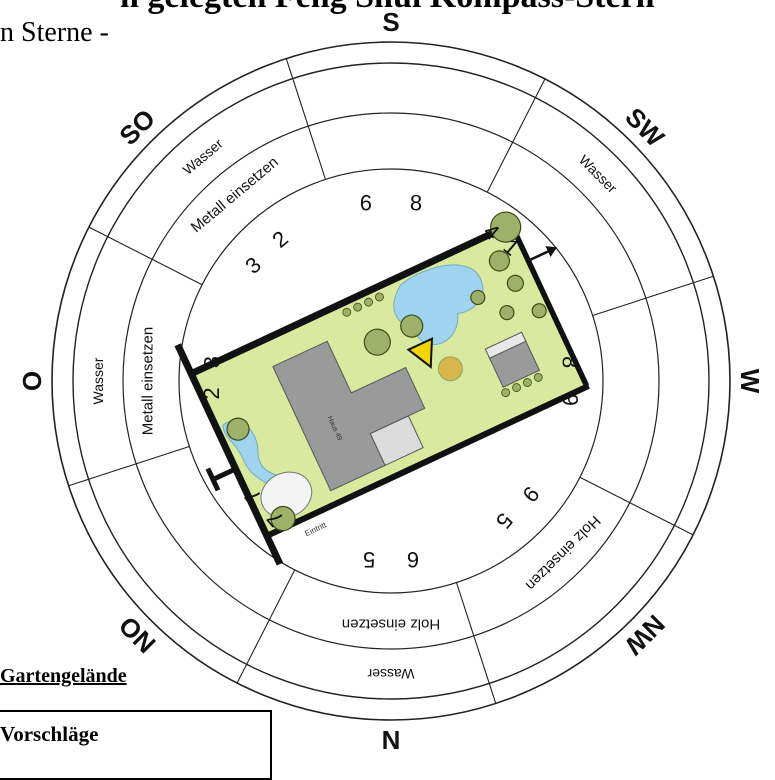 The width and height of the screenshot is (775, 780). Describe the element at coordinates (644, 127) in the screenshot. I see `direction-southwest: SW` at that location.